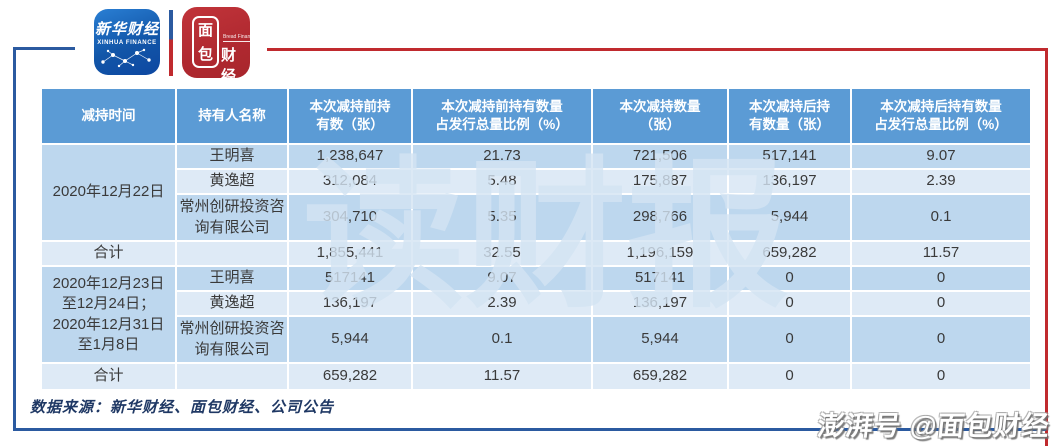 Image resolution: width=1062 pixels, height=446 pixels. Describe the element at coordinates (502, 116) in the screenshot. I see `header-before-pct: 本次减持前持有数量 占发行总量比例（%）` at that location.